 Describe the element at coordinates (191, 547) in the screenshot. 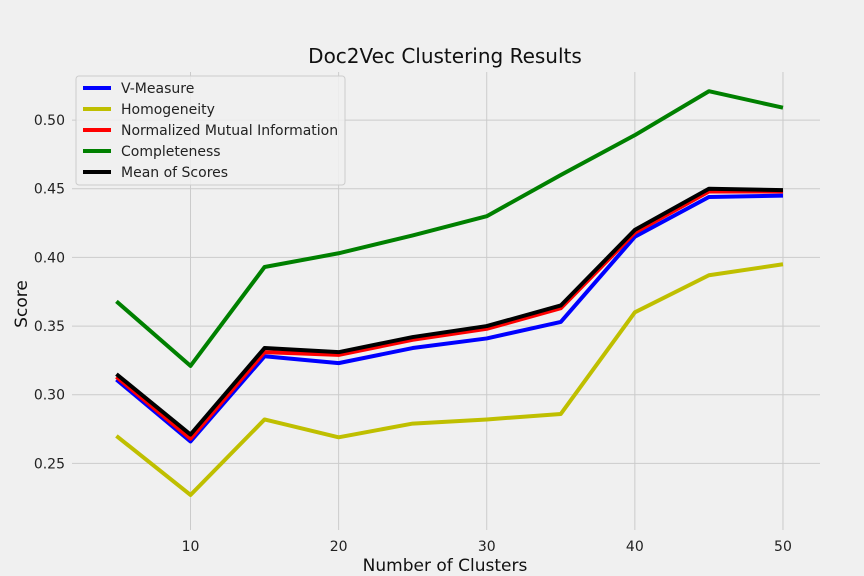

I see `x-tick-label-10: 10` at that location.